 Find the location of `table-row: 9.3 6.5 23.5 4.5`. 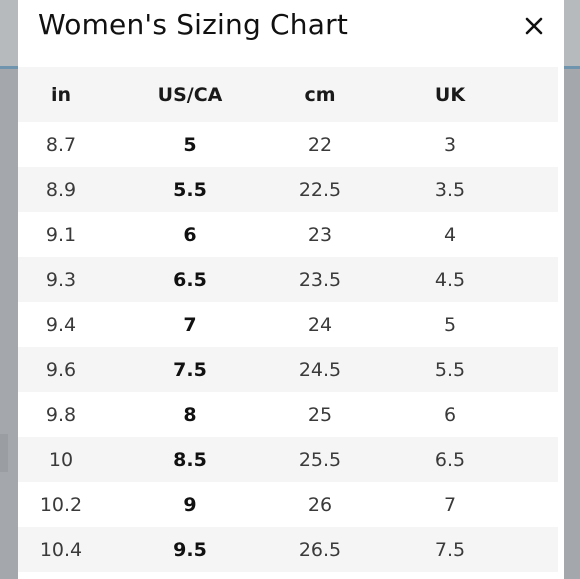

table-row: 9.3 6.5 23.5 4.5 is located at coordinates (288, 279).